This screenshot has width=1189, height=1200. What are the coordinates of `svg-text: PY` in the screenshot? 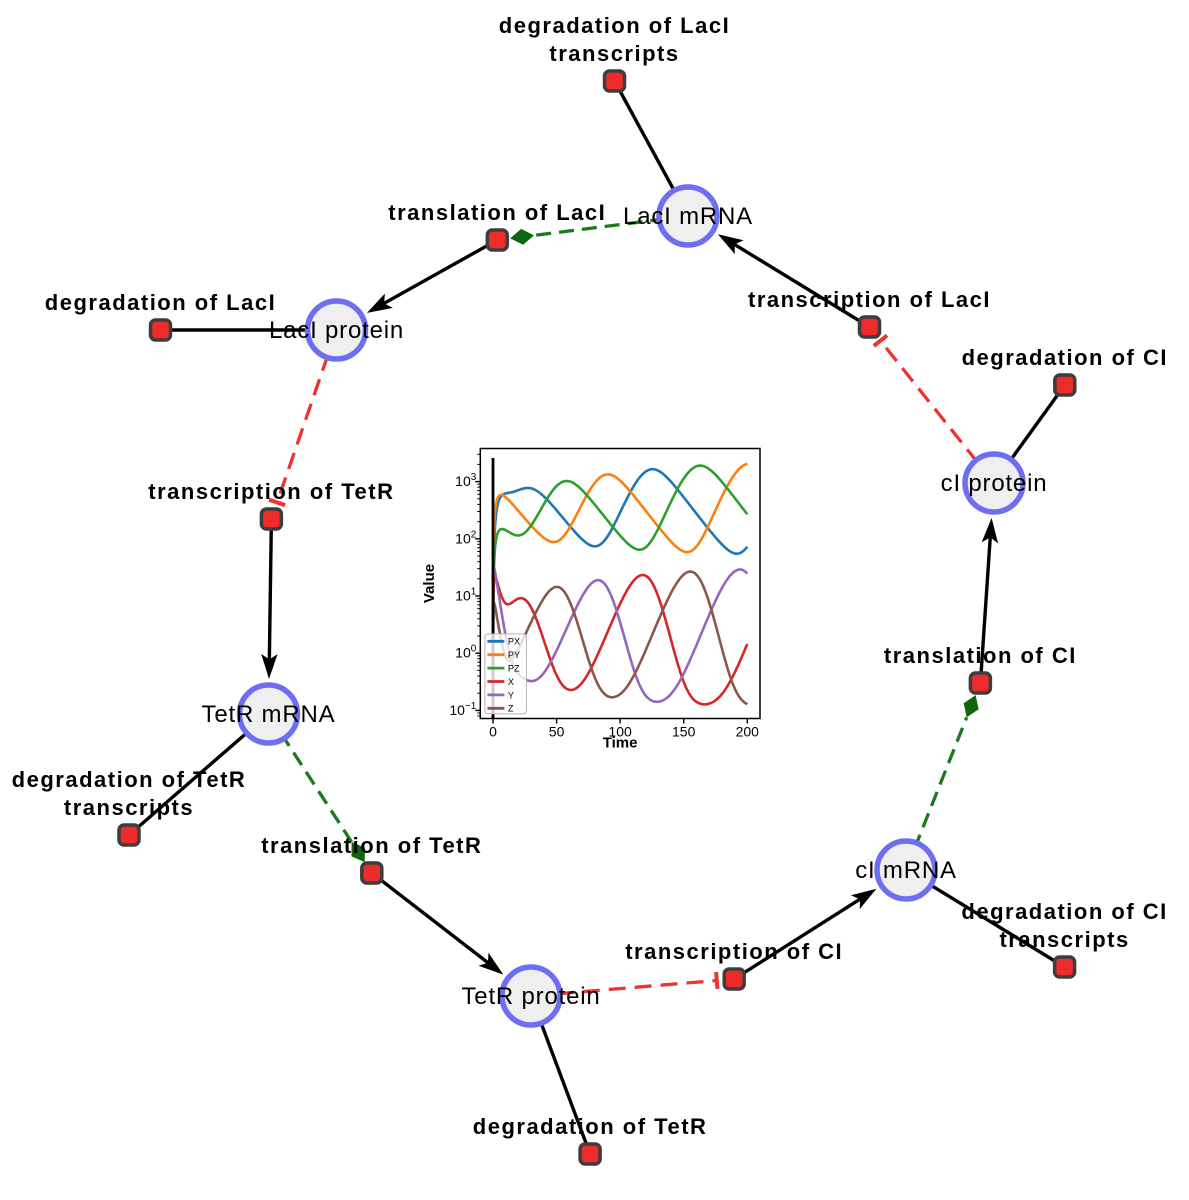 It's located at (514, 655).